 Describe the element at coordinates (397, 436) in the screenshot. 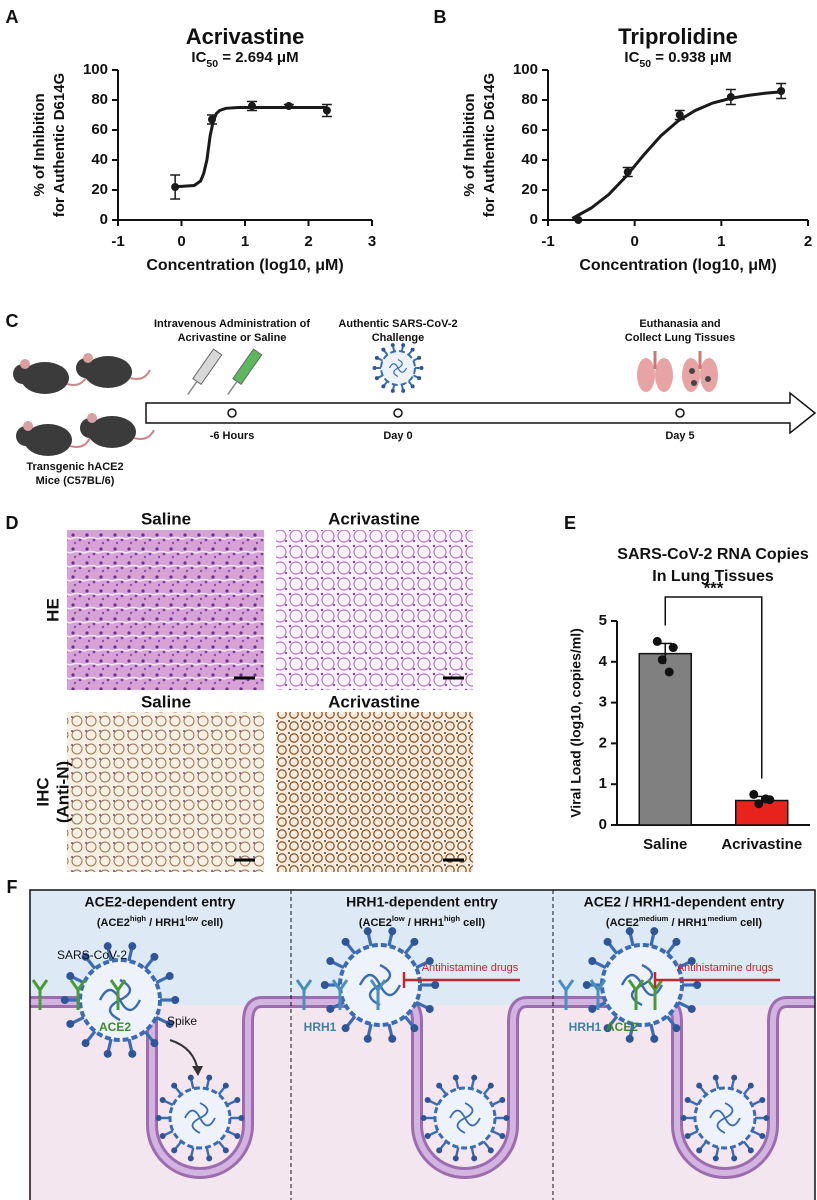

I see `event-time: Day 0` at that location.